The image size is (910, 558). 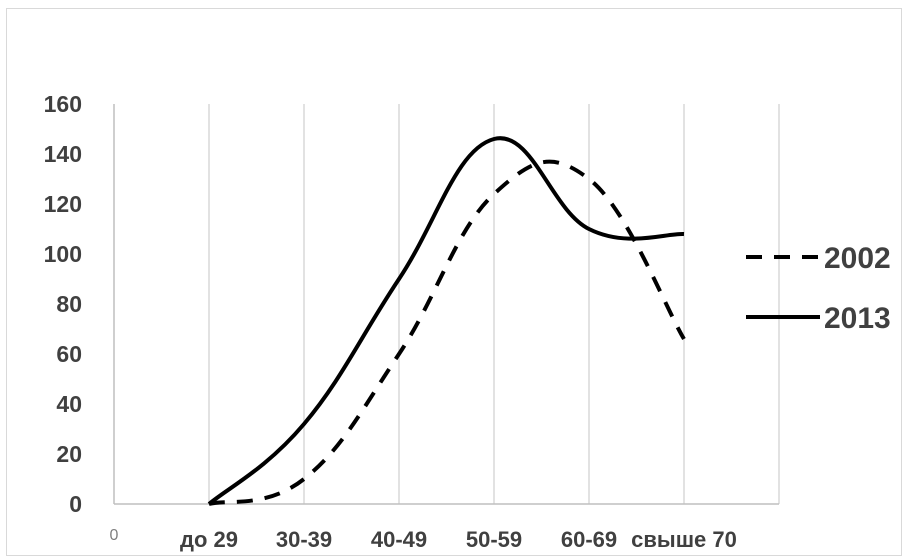 I want to click on x-axis-ticks: 0 до 29 30-39 40-49 50-59 60-69 свыше 70, so click(x=423, y=539).